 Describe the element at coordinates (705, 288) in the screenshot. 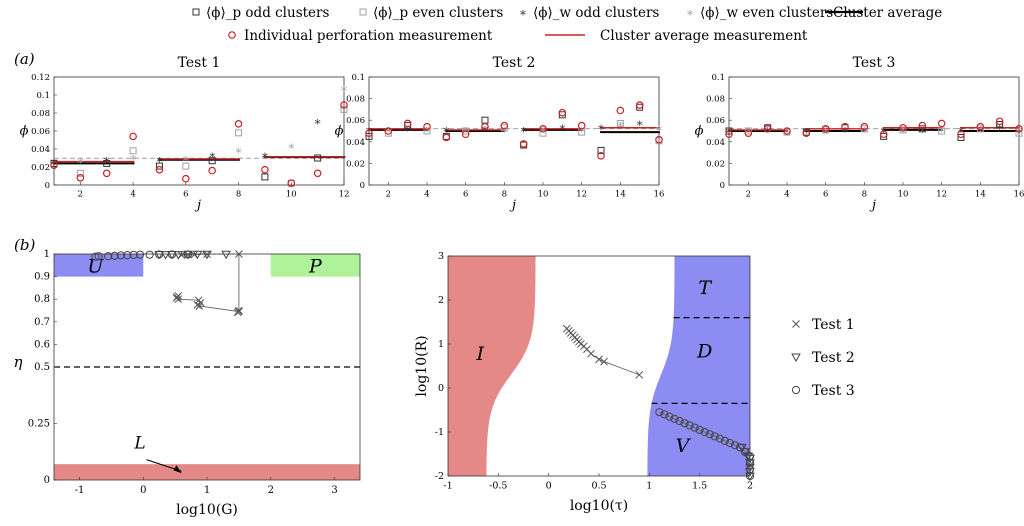

I see `region-label-T: T` at that location.